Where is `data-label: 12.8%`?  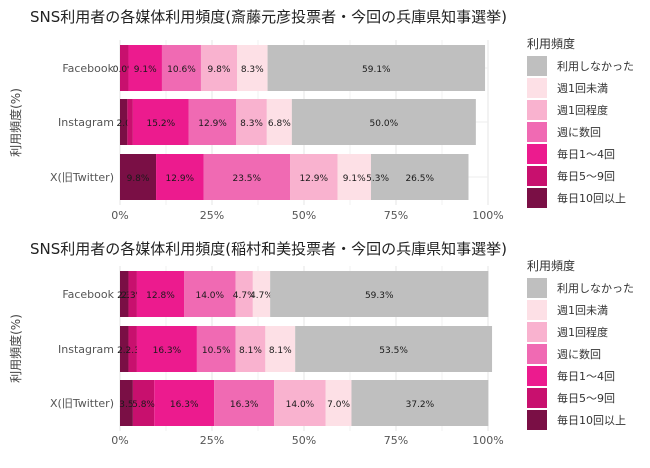 data-label: 12.8% is located at coordinates (160, 296).